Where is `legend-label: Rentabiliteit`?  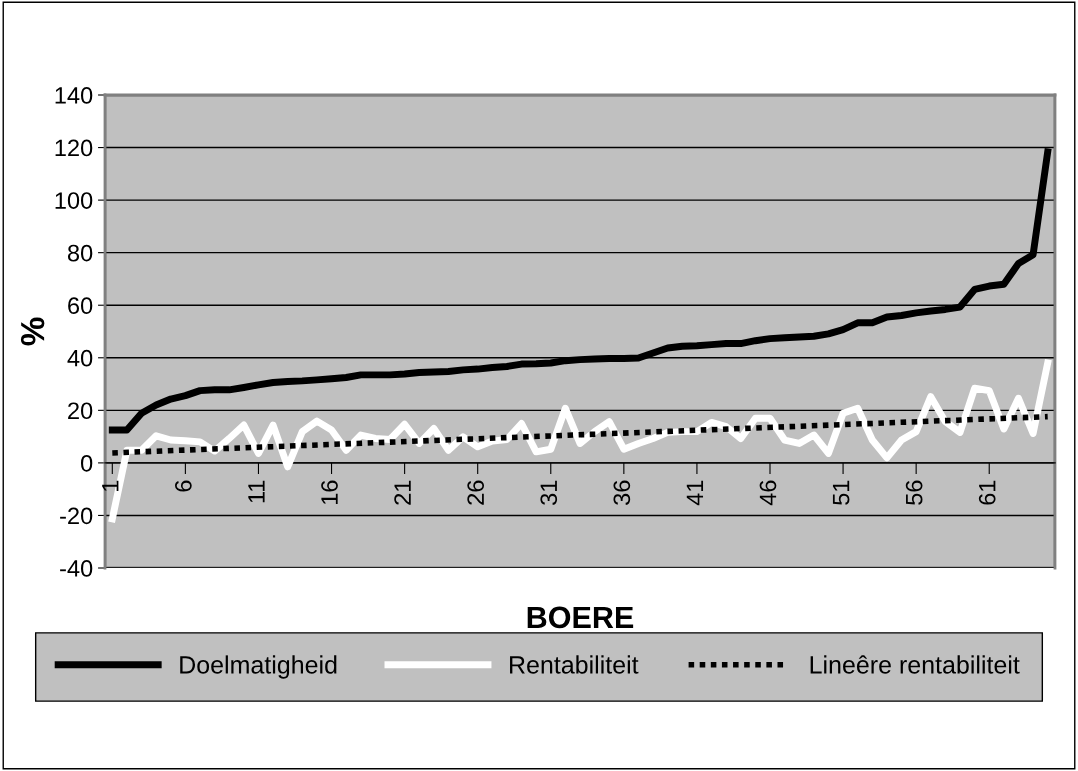 legend-label: Rentabiliteit is located at coordinates (574, 664).